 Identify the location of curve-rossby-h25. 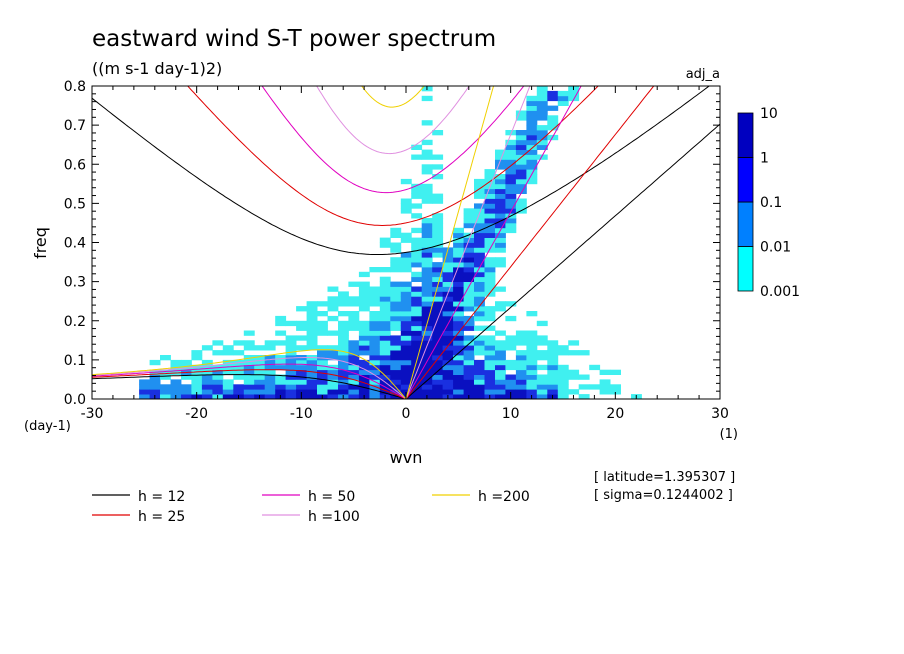
(249, 384).